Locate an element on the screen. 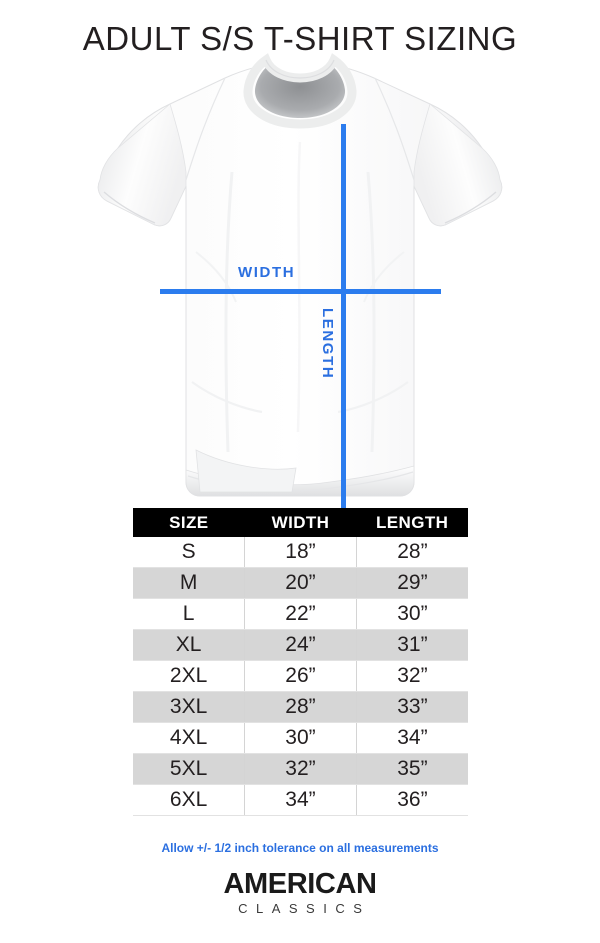 The image size is (600, 943). column-header-width: WIDTH is located at coordinates (300, 522).